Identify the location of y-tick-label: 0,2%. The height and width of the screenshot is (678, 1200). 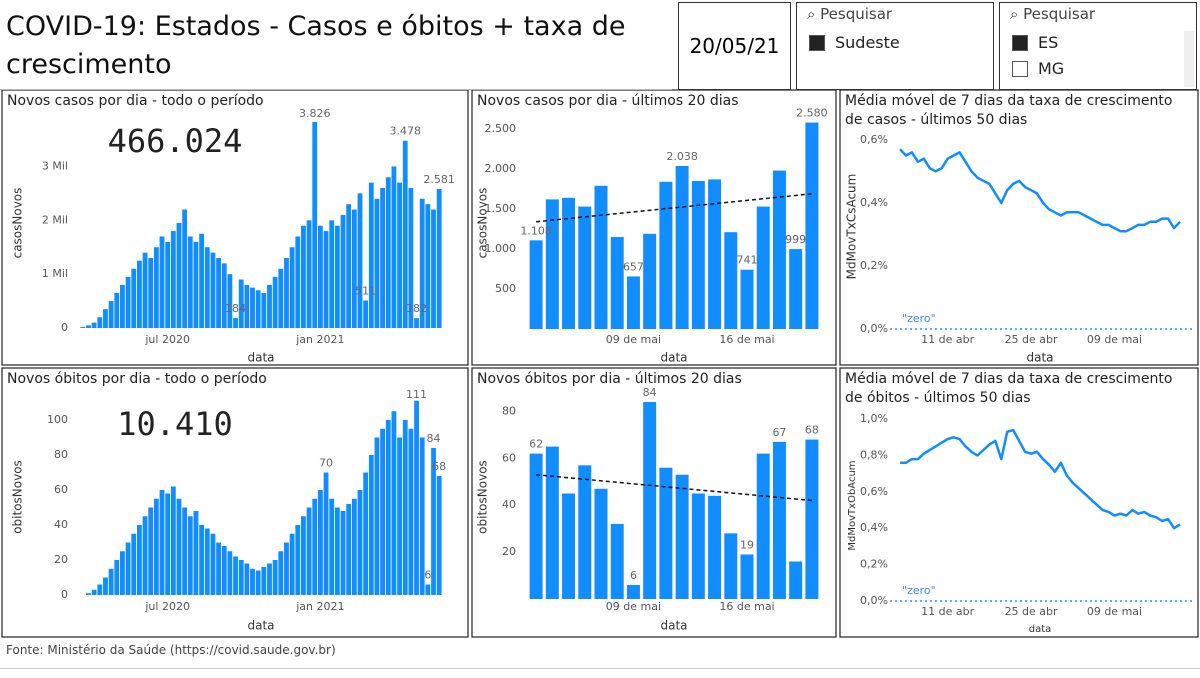
(874, 265).